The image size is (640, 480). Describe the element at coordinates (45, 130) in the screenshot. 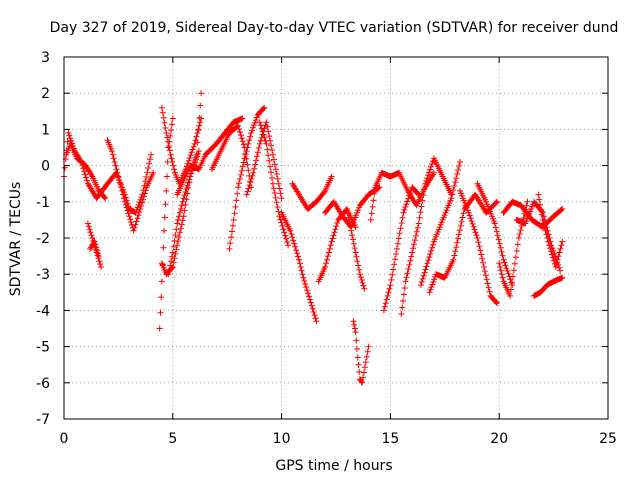

I see `y-tick-label: 1` at that location.